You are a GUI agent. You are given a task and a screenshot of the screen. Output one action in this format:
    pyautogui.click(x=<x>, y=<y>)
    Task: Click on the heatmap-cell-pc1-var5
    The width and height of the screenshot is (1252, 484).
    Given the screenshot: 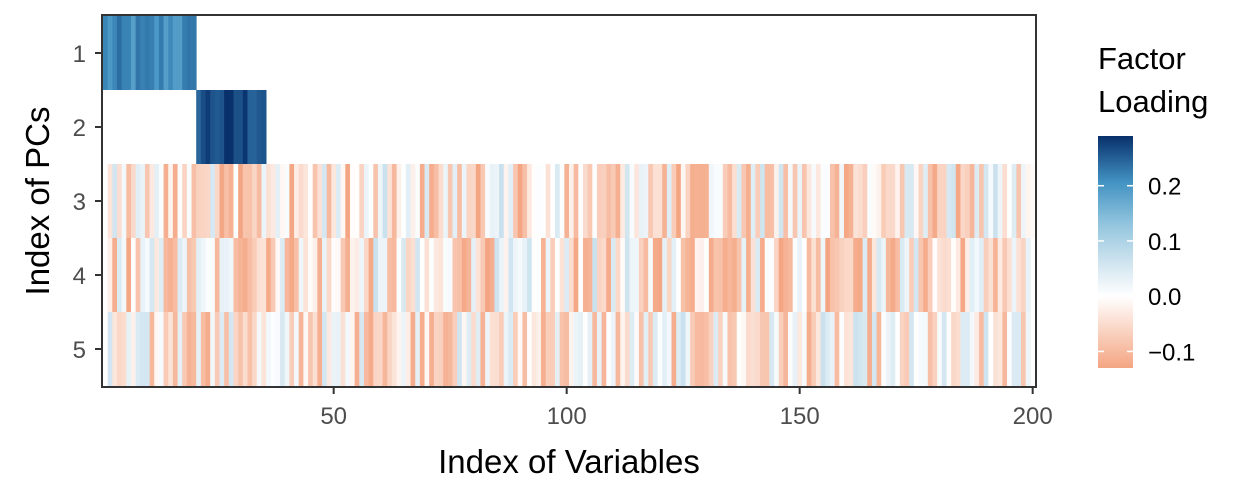 What is the action you would take?
    pyautogui.click(x=124, y=53)
    